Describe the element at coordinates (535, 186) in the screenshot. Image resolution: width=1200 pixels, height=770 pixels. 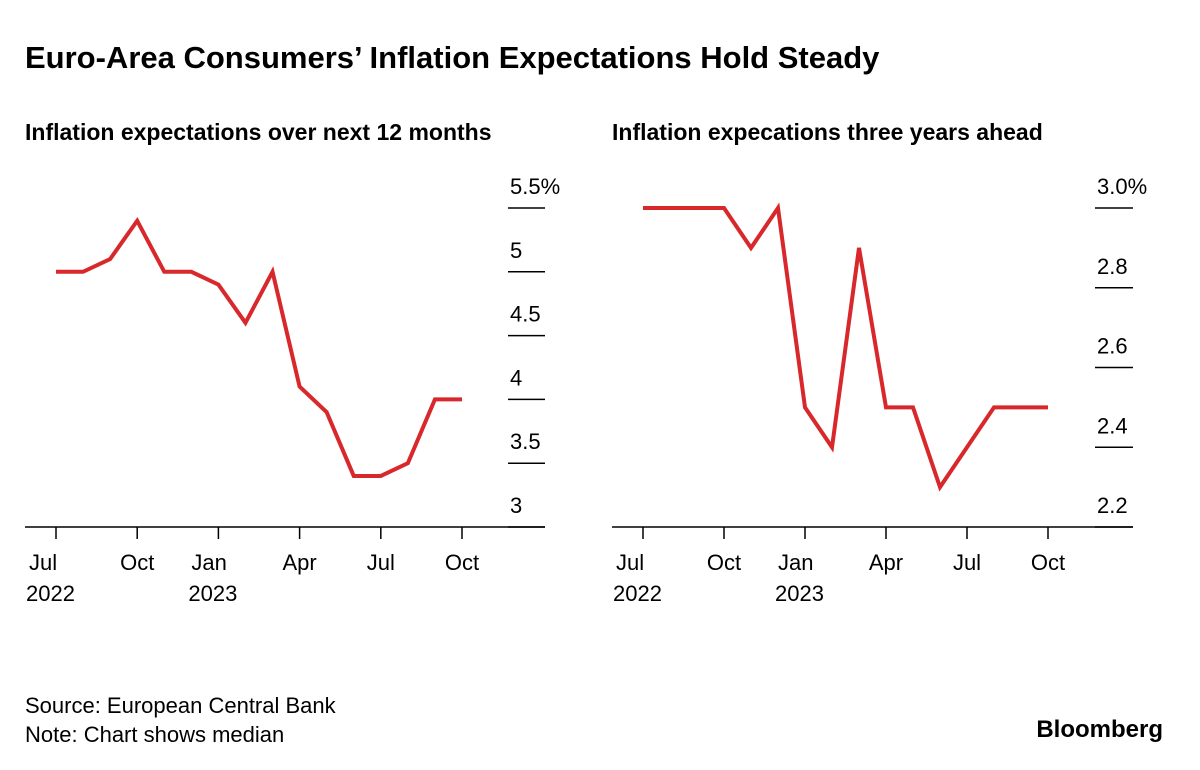
I see `y-tick-label: 5.5%` at that location.